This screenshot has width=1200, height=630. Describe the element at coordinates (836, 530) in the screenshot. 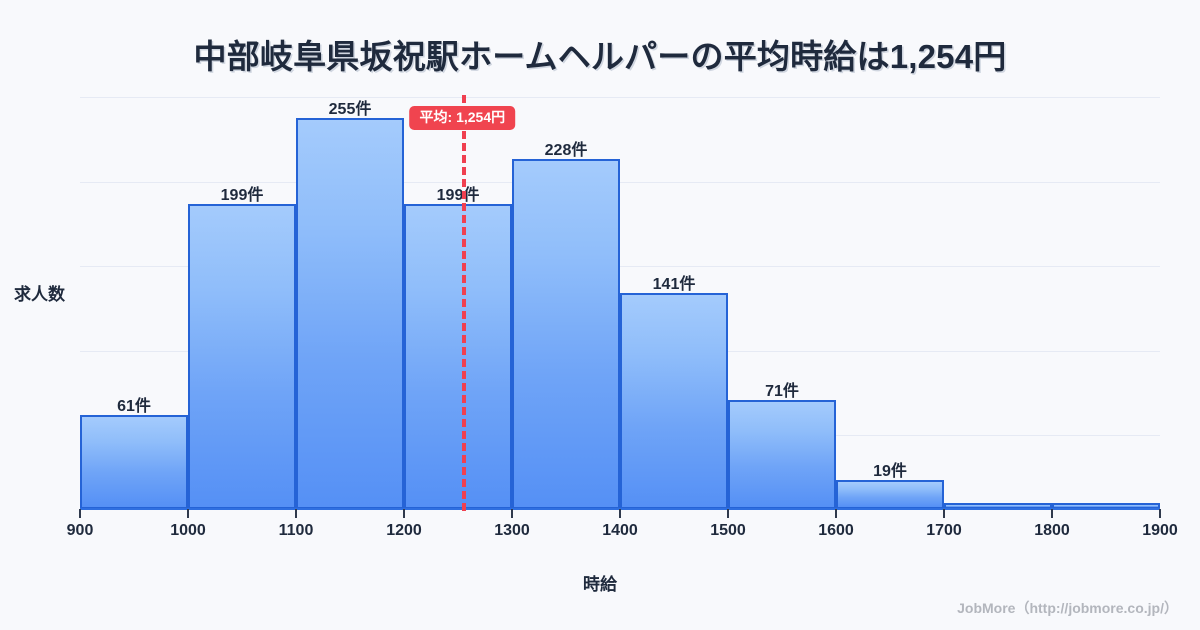

I see `x-tick-label: 1600` at that location.